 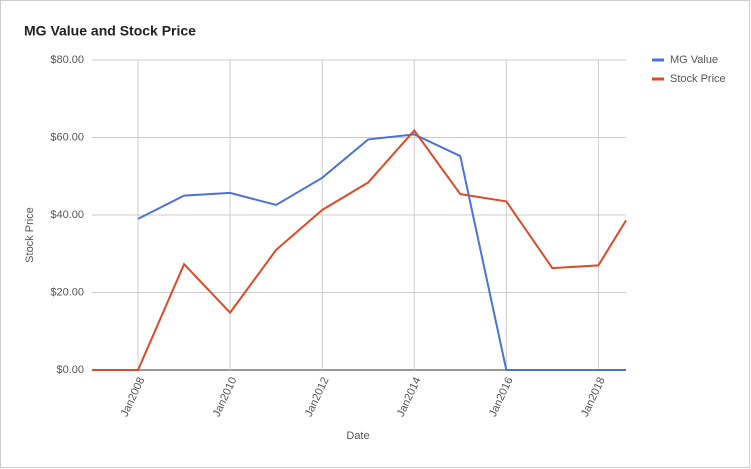 I want to click on y-tick-label: $0.00, so click(x=70, y=370).